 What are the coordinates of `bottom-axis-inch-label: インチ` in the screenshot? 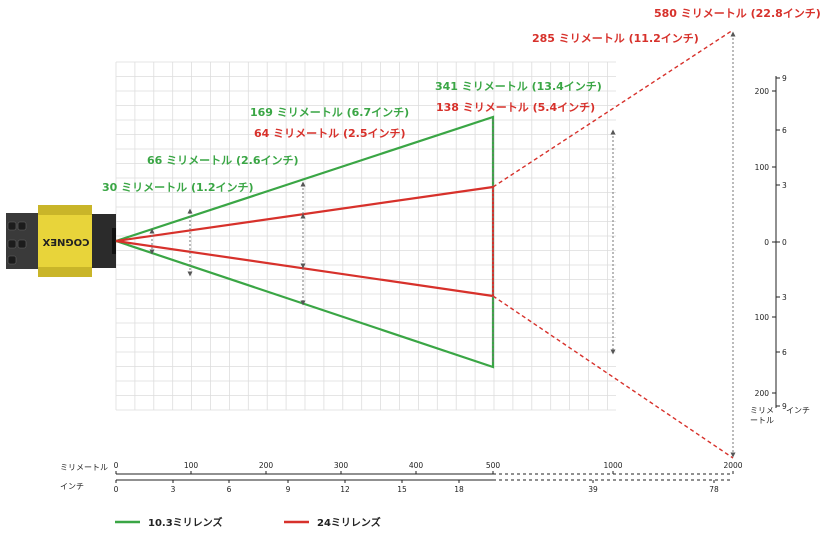 It's located at (72, 486).